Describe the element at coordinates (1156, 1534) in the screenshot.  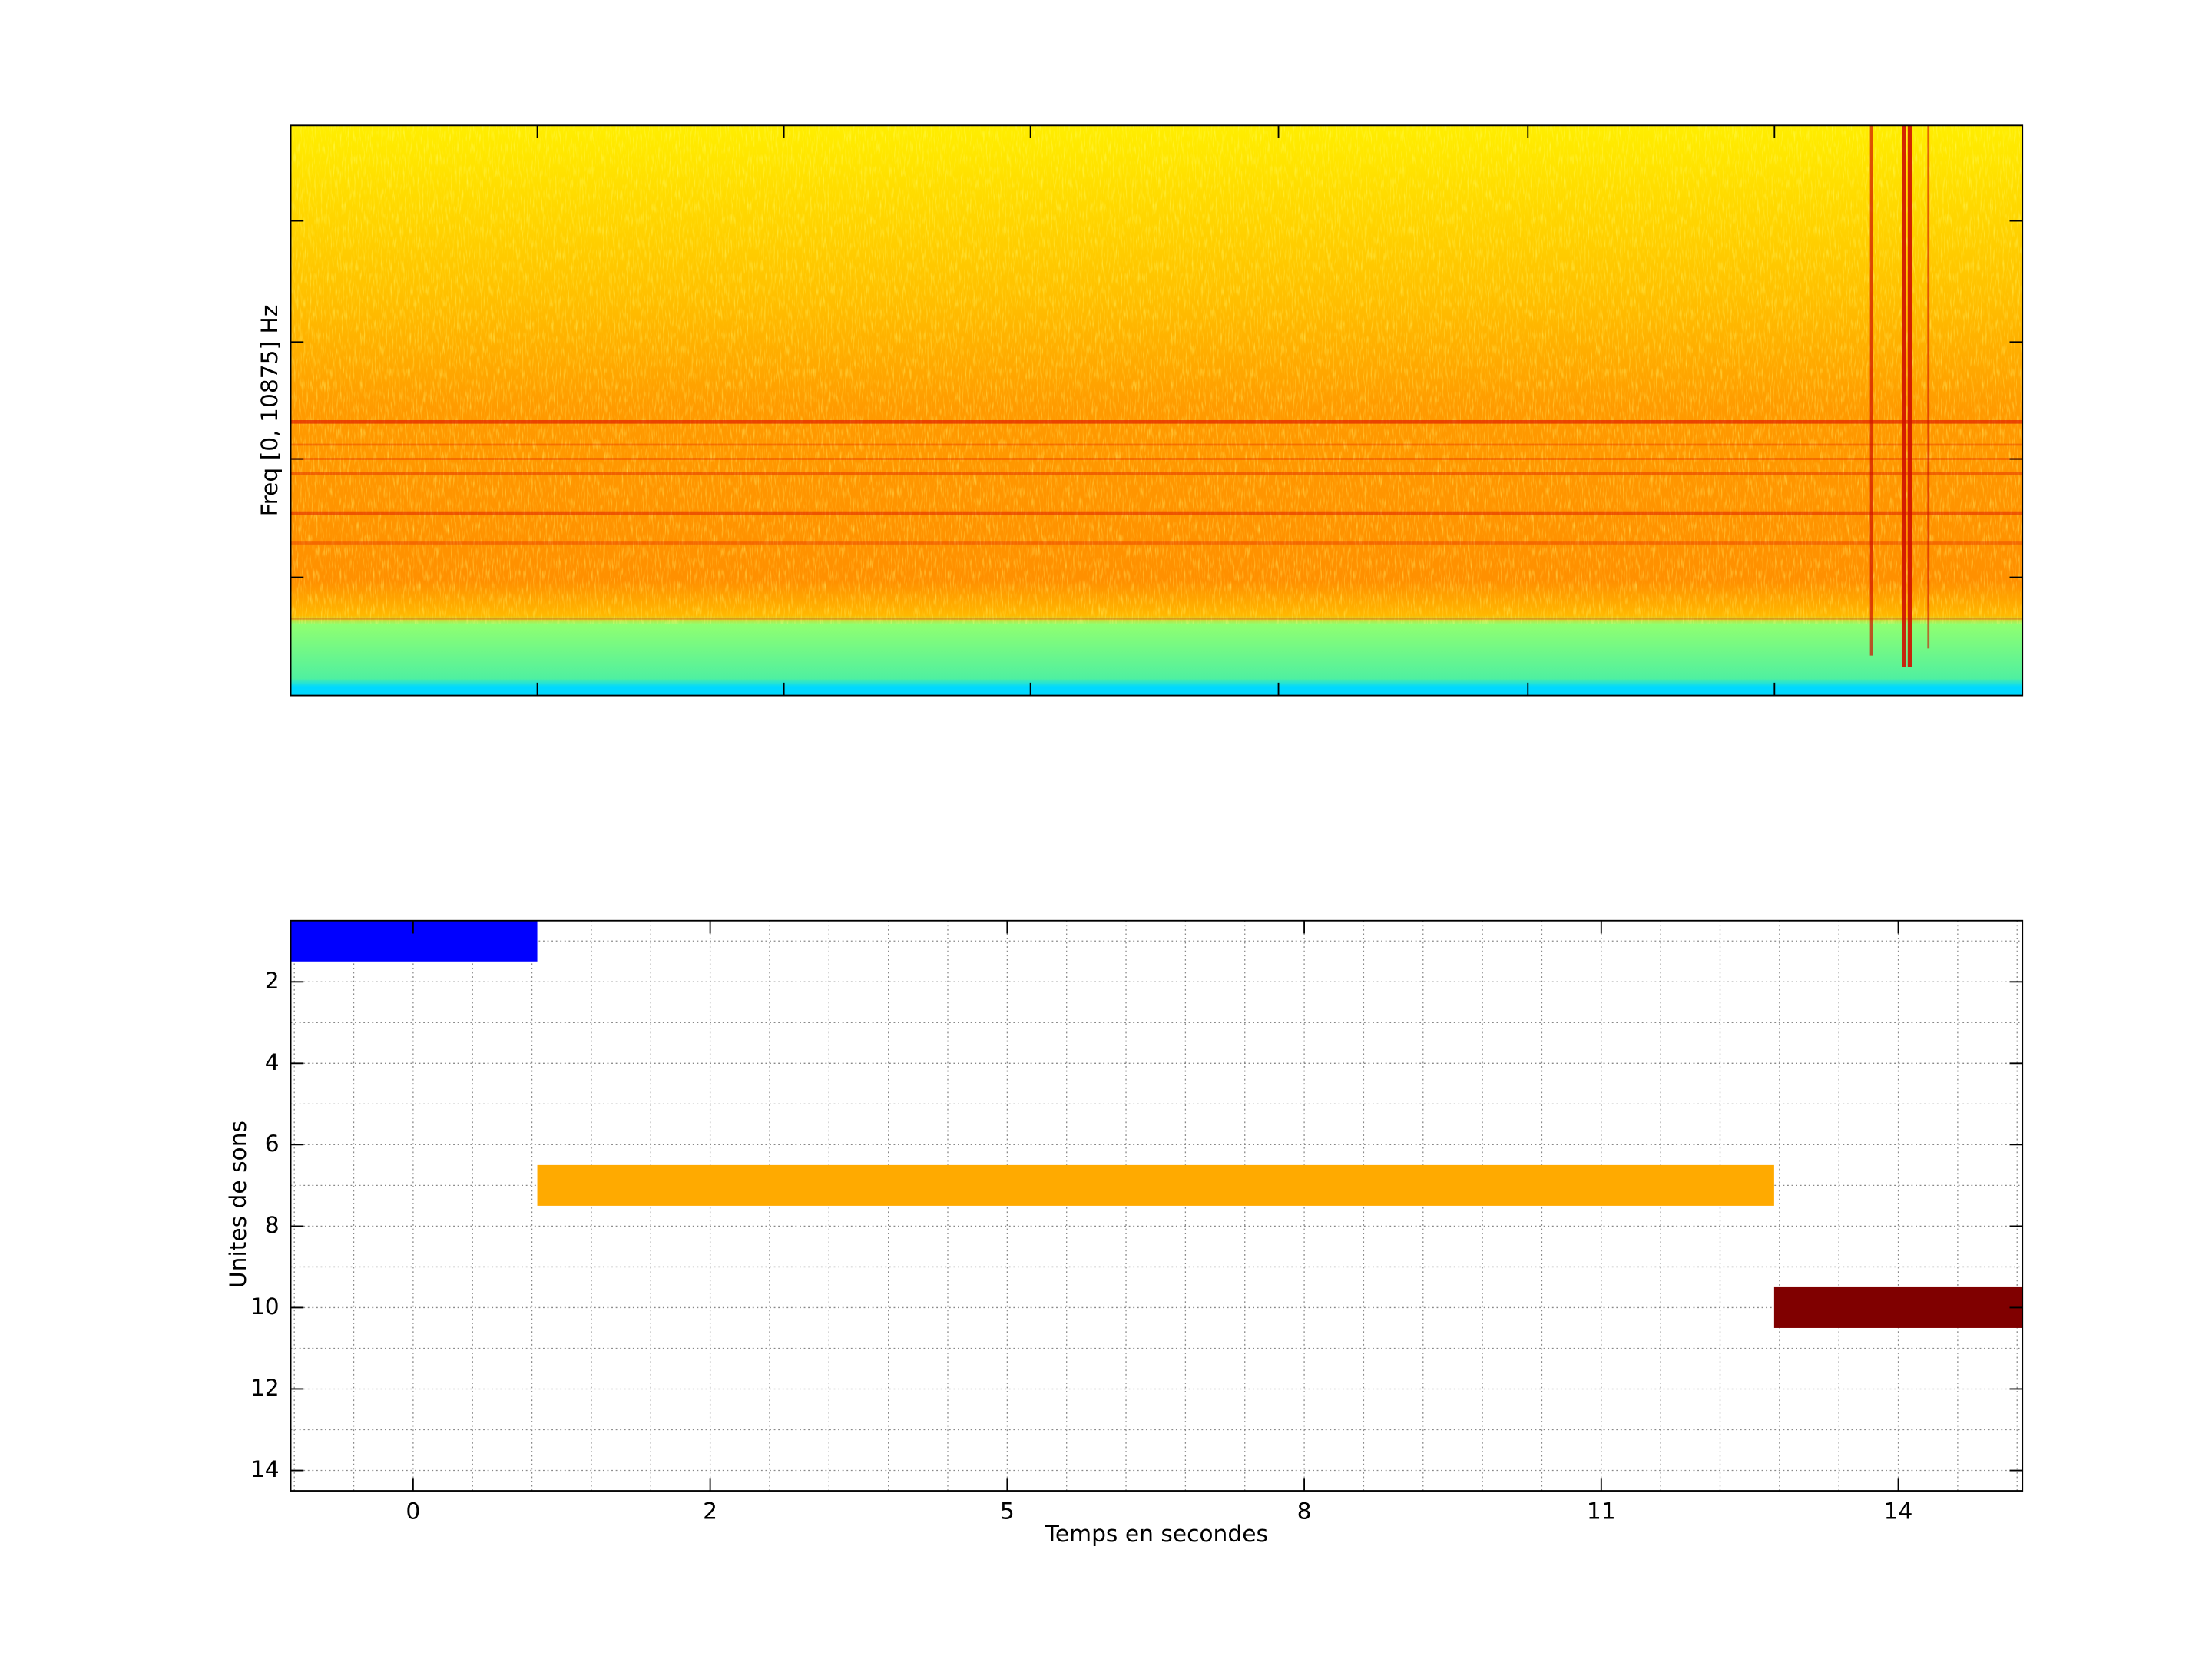
I see `x-axis-label: Temps en secondes` at that location.